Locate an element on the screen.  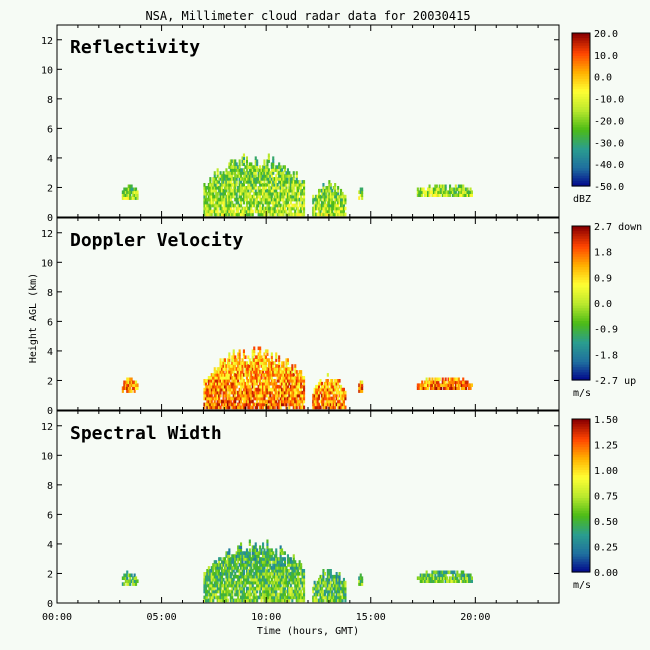
colorbar: 1.501.251.000.750.500.250.00m/s is located at coordinates (594, 503).